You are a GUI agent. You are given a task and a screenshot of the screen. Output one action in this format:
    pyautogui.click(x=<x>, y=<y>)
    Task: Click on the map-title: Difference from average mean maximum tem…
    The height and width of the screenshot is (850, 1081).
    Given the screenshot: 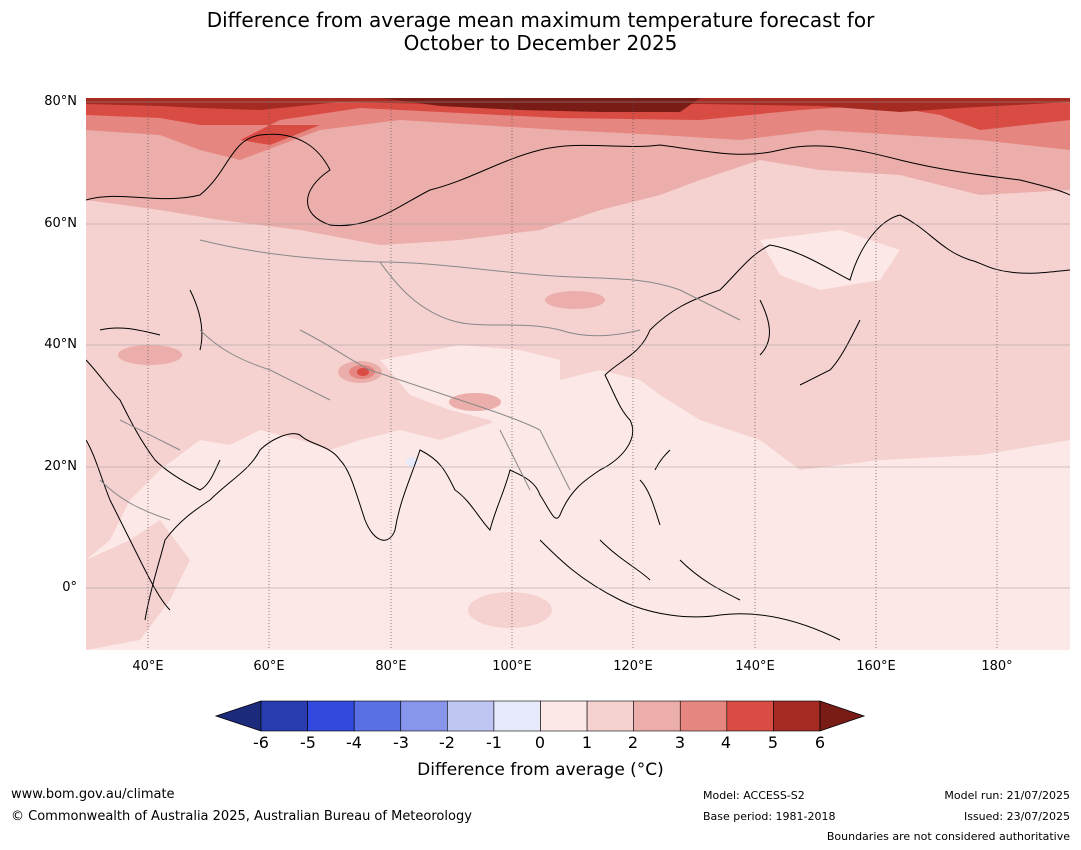 What is the action you would take?
    pyautogui.click(x=540, y=32)
    